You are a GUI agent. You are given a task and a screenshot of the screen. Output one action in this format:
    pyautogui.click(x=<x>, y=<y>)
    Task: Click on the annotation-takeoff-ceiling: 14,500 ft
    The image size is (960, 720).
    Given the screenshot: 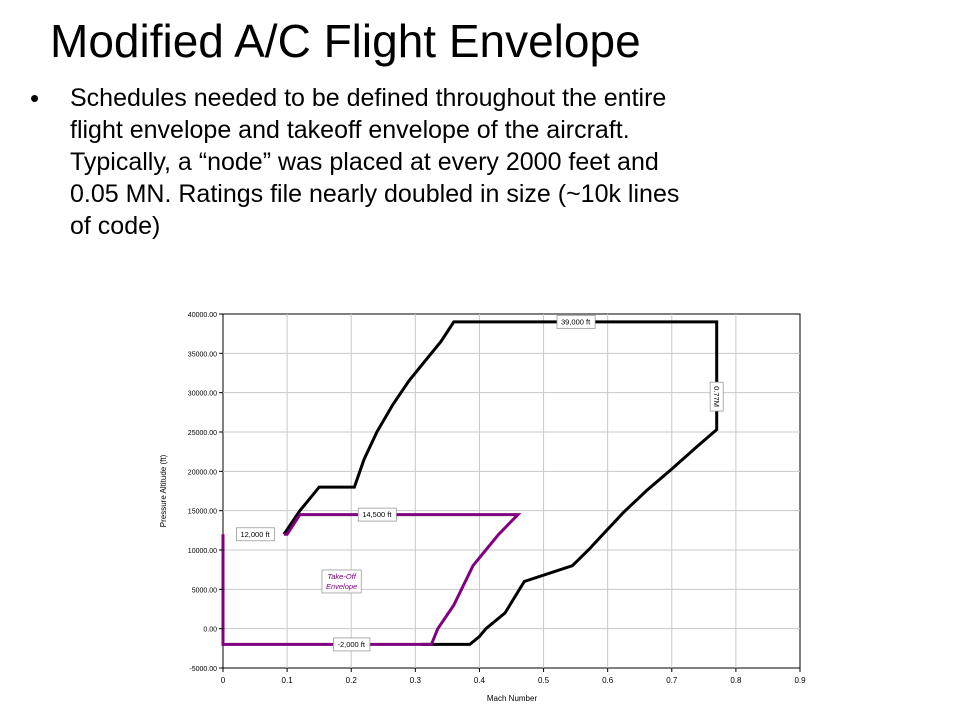 What is the action you would take?
    pyautogui.click(x=377, y=514)
    